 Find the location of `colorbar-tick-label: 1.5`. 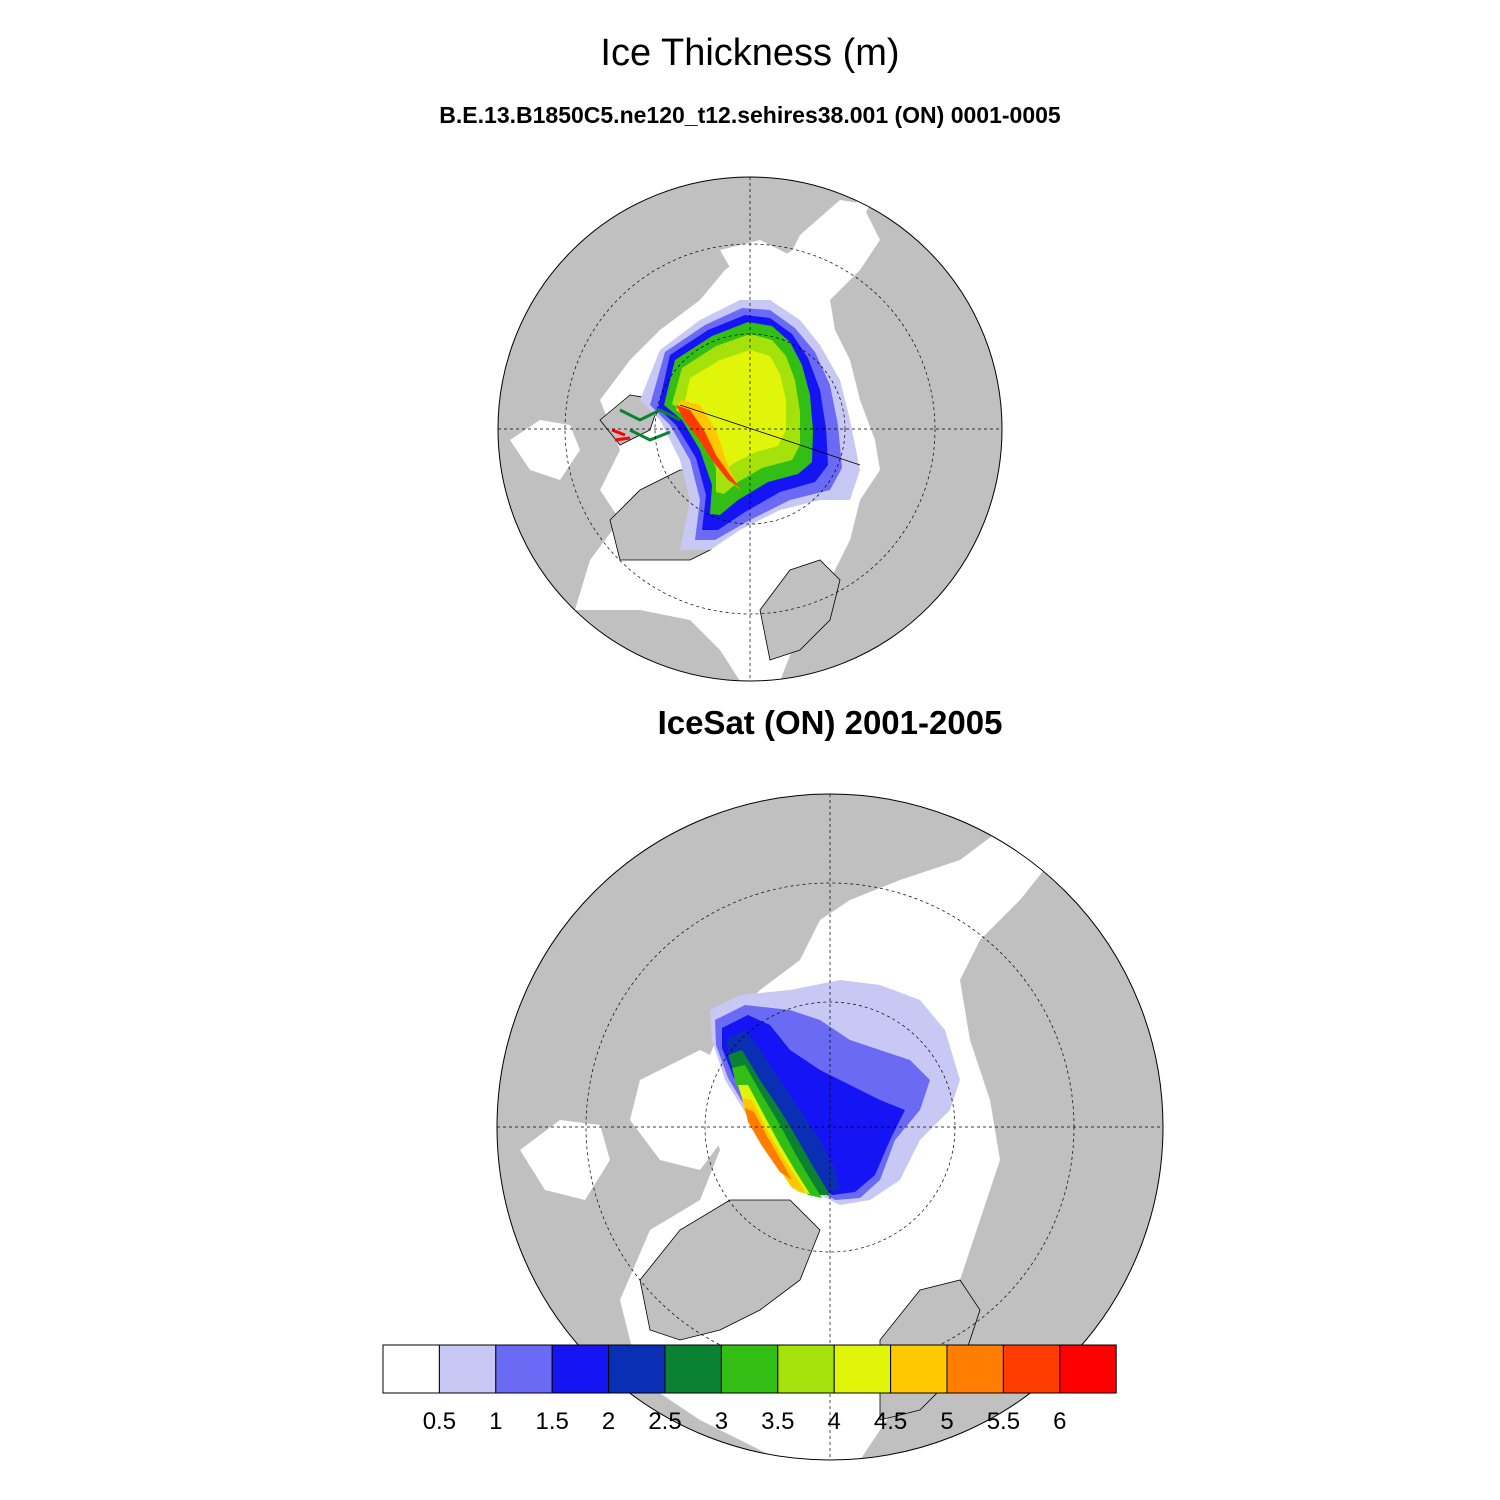

colorbar-tick-label: 1.5 is located at coordinates (552, 1421).